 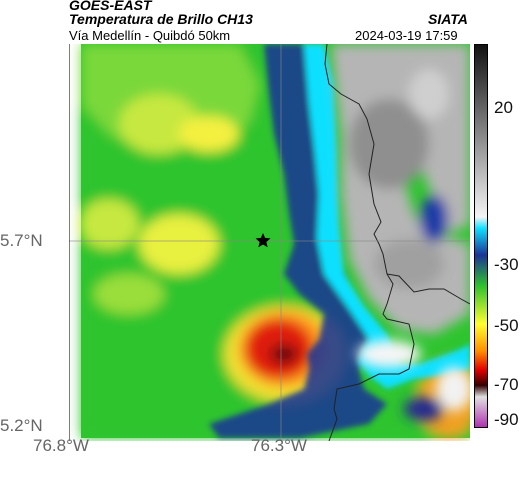 I want to click on colorbar-tick-label: -30, so click(x=506, y=264).